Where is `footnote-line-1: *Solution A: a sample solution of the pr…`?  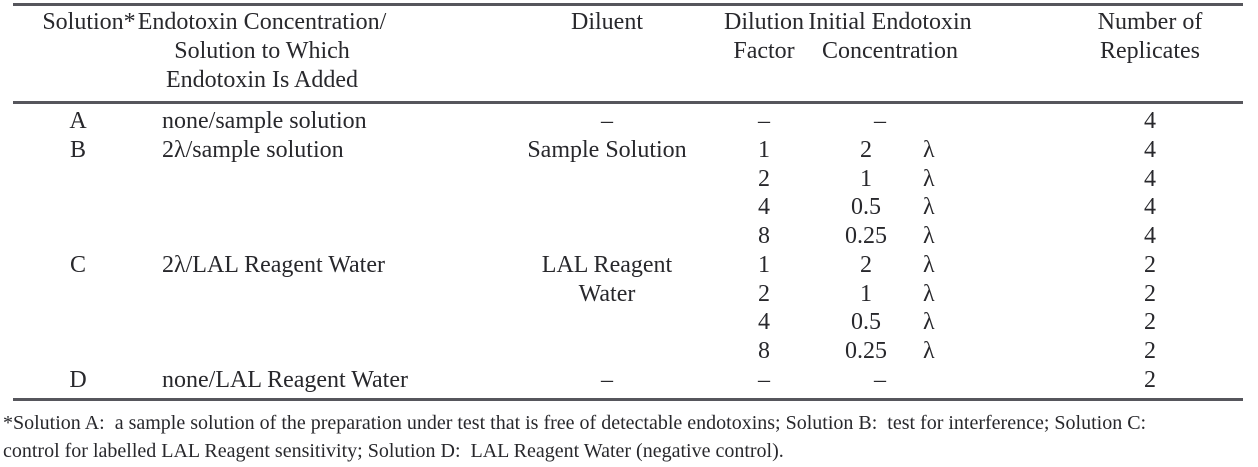 footnote-line-1: *Solution A: a sample solution of the pr… is located at coordinates (575, 423).